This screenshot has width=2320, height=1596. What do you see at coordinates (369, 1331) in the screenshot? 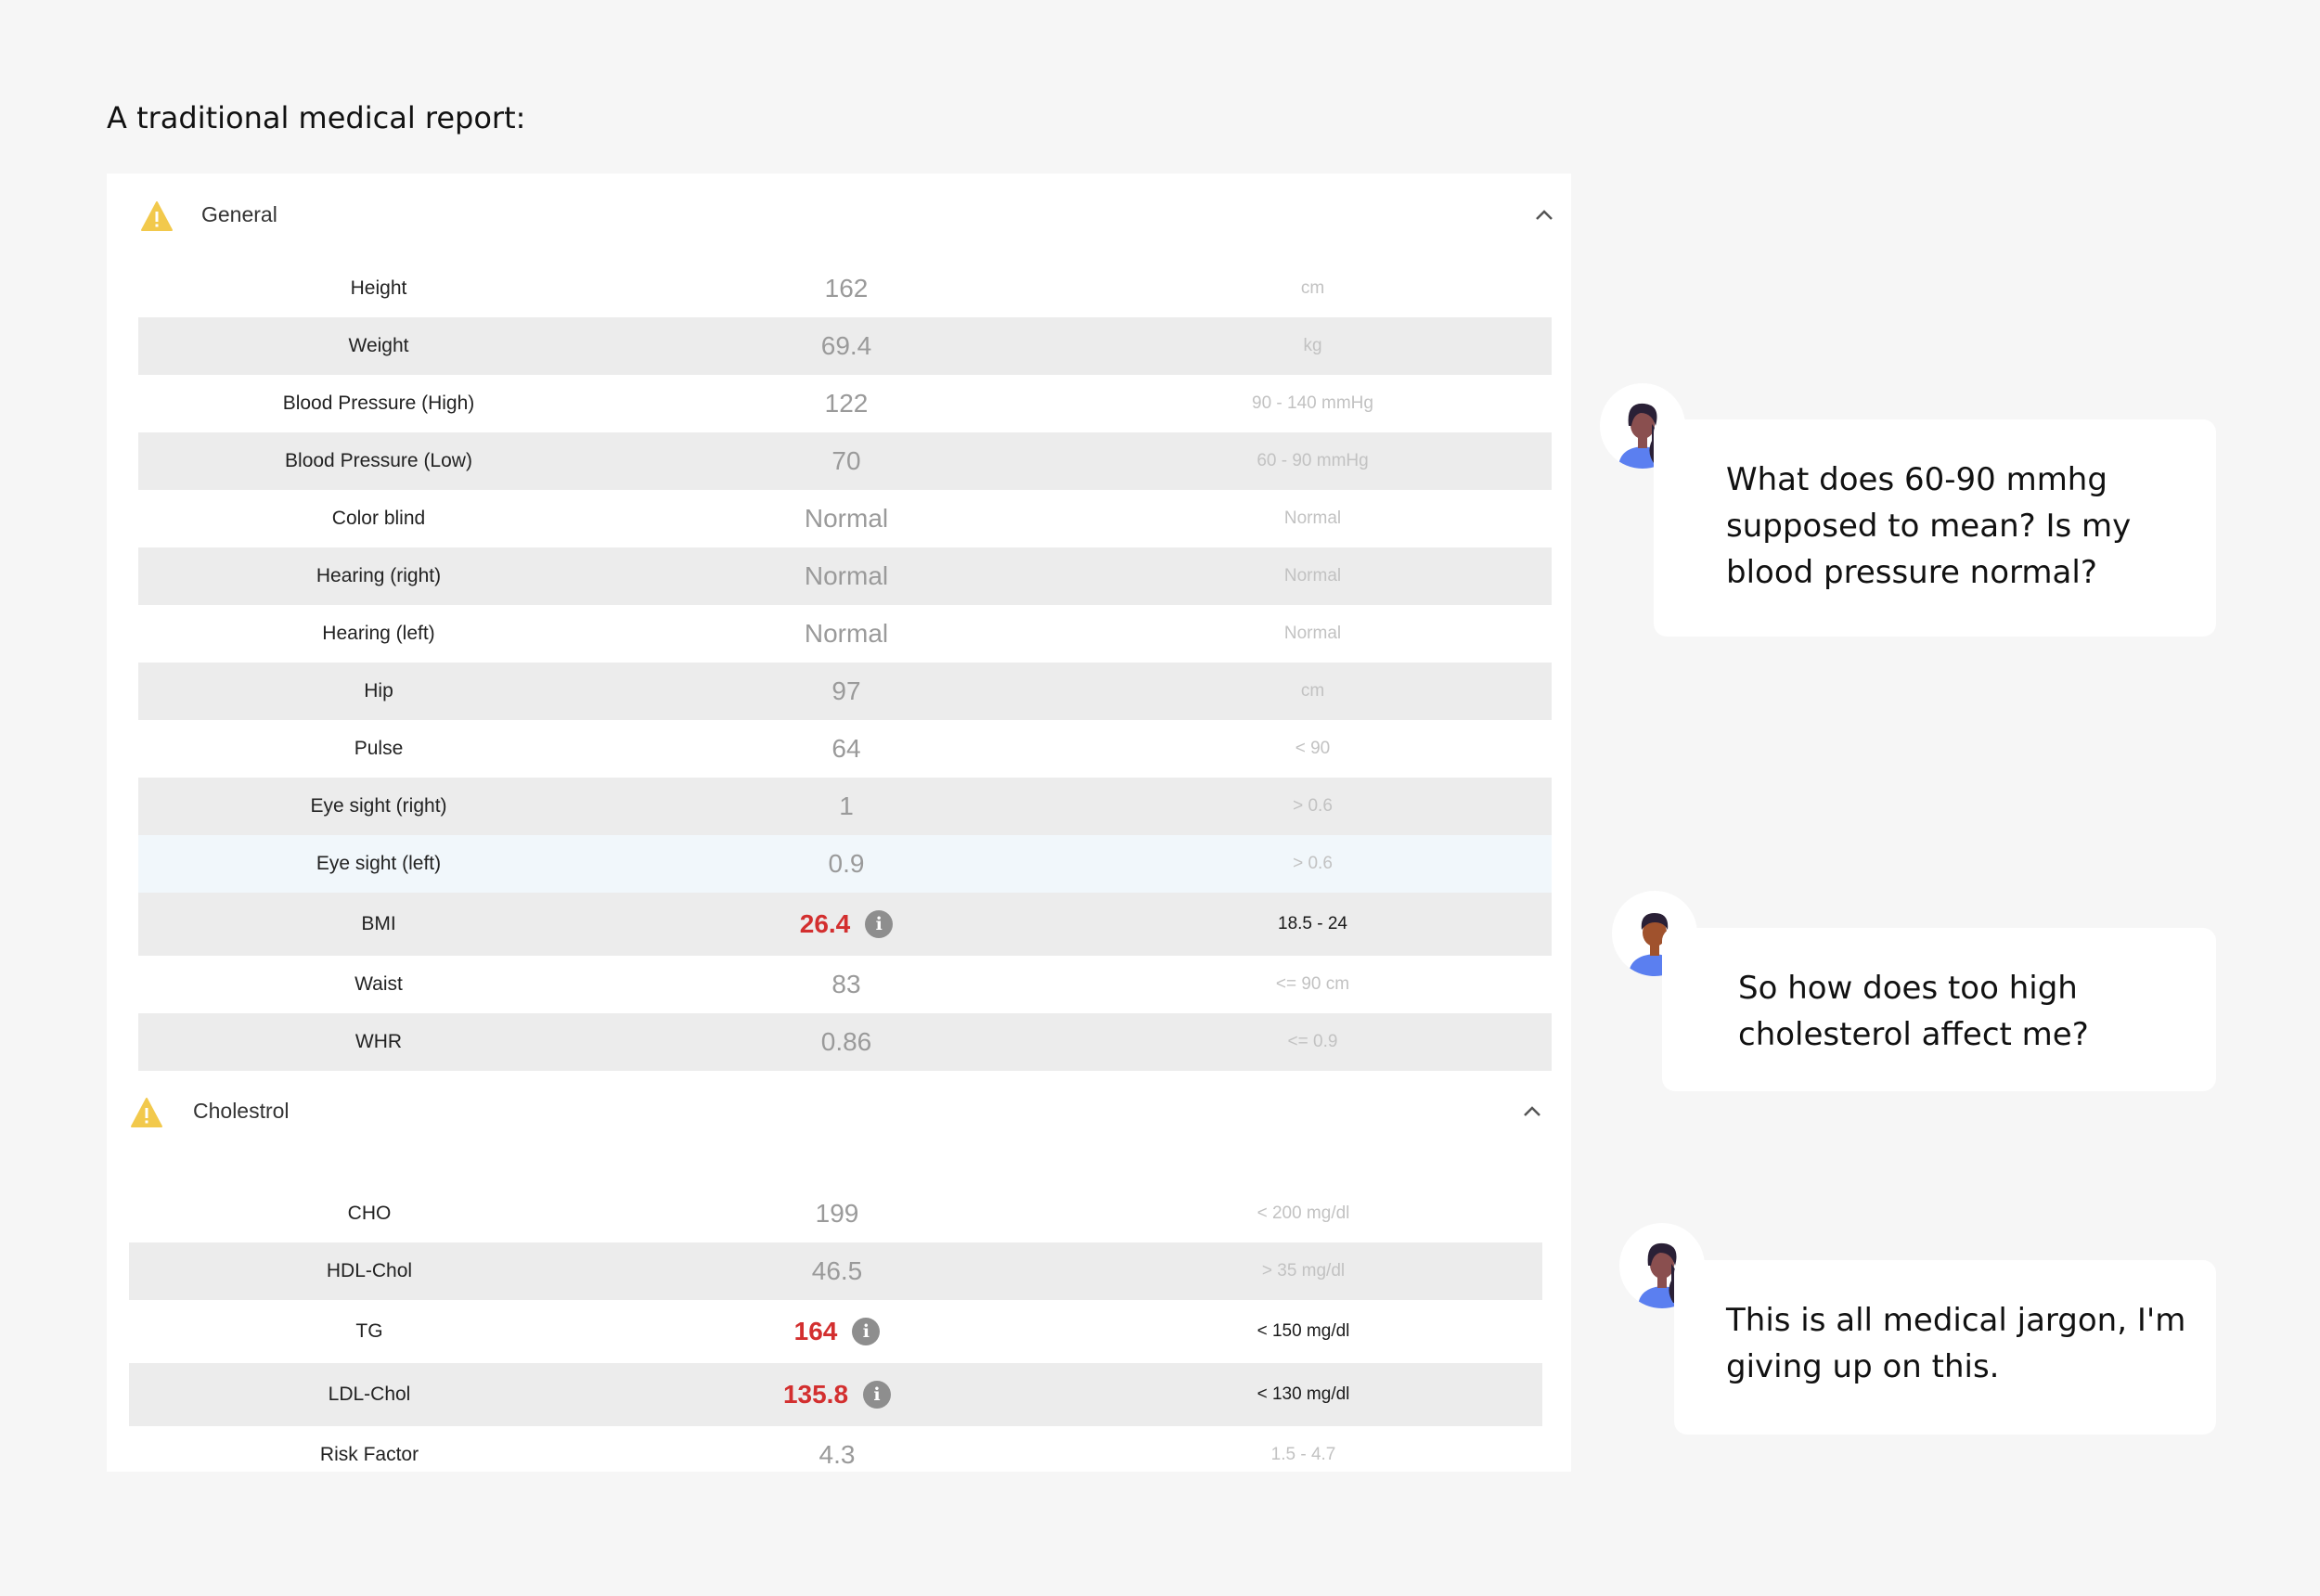
I see `row-label: TG` at bounding box center [369, 1331].